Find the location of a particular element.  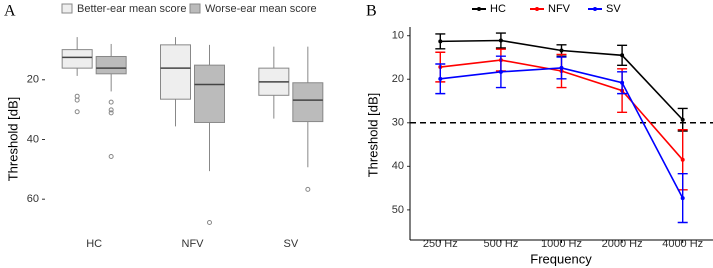

x-tick-label: 2000 Hz is located at coordinates (622, 244).